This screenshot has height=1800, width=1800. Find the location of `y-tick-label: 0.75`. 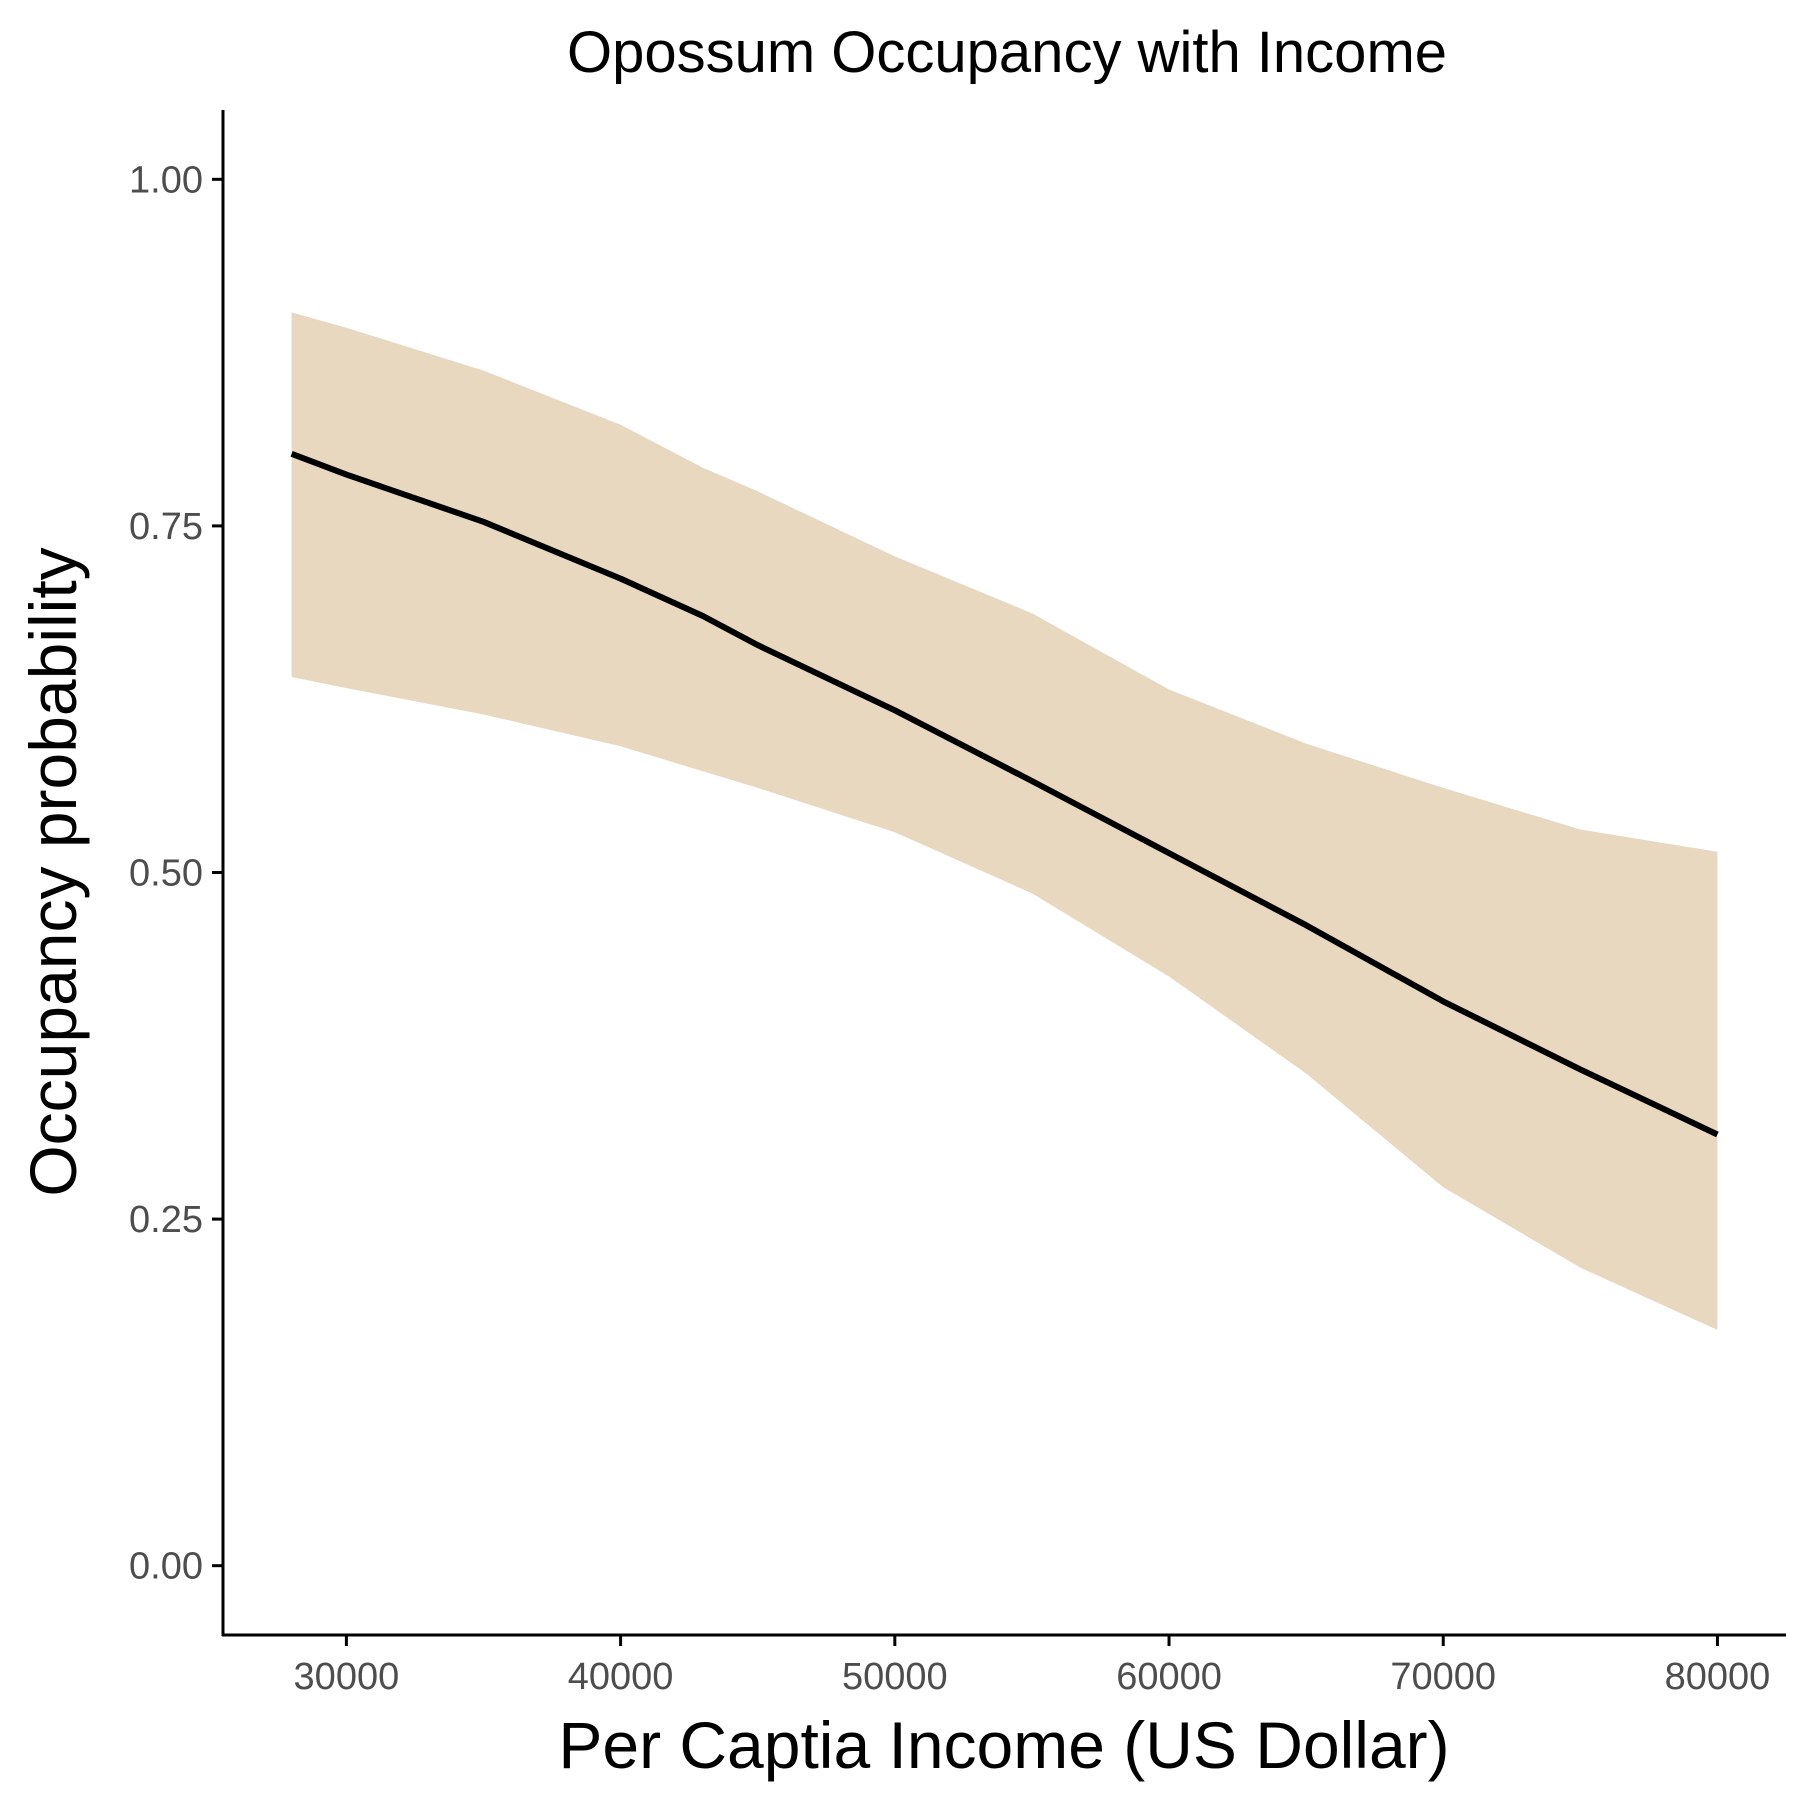

y-tick-label: 0.75 is located at coordinates (166, 527).